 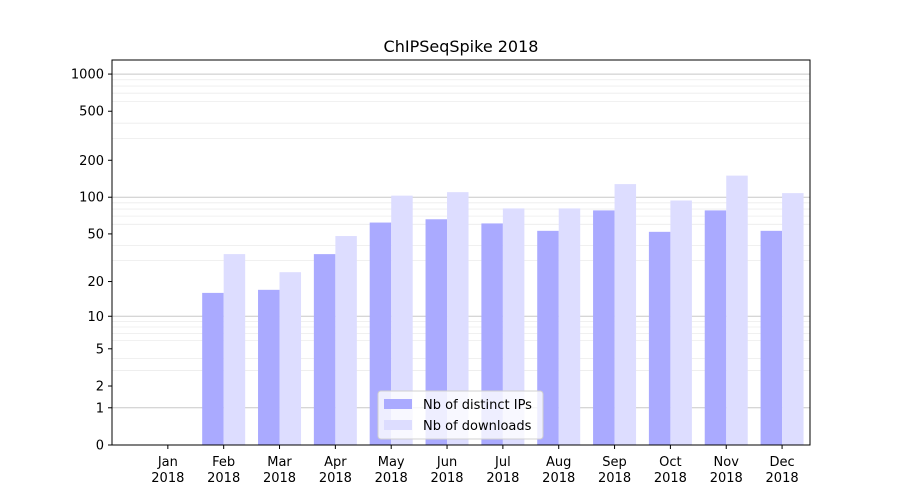 I want to click on y-tick-label: 10, so click(x=95, y=317).